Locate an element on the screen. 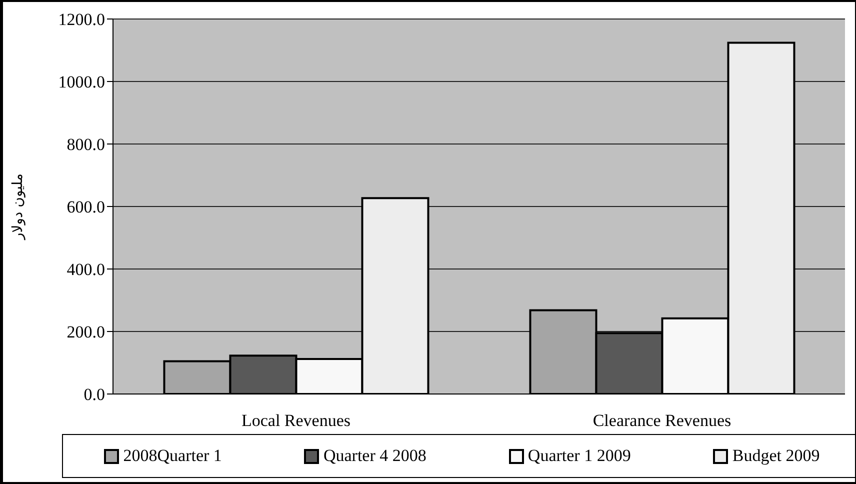 The height and width of the screenshot is (484, 856). legend-label: Quarter 4 2008 is located at coordinates (374, 456).